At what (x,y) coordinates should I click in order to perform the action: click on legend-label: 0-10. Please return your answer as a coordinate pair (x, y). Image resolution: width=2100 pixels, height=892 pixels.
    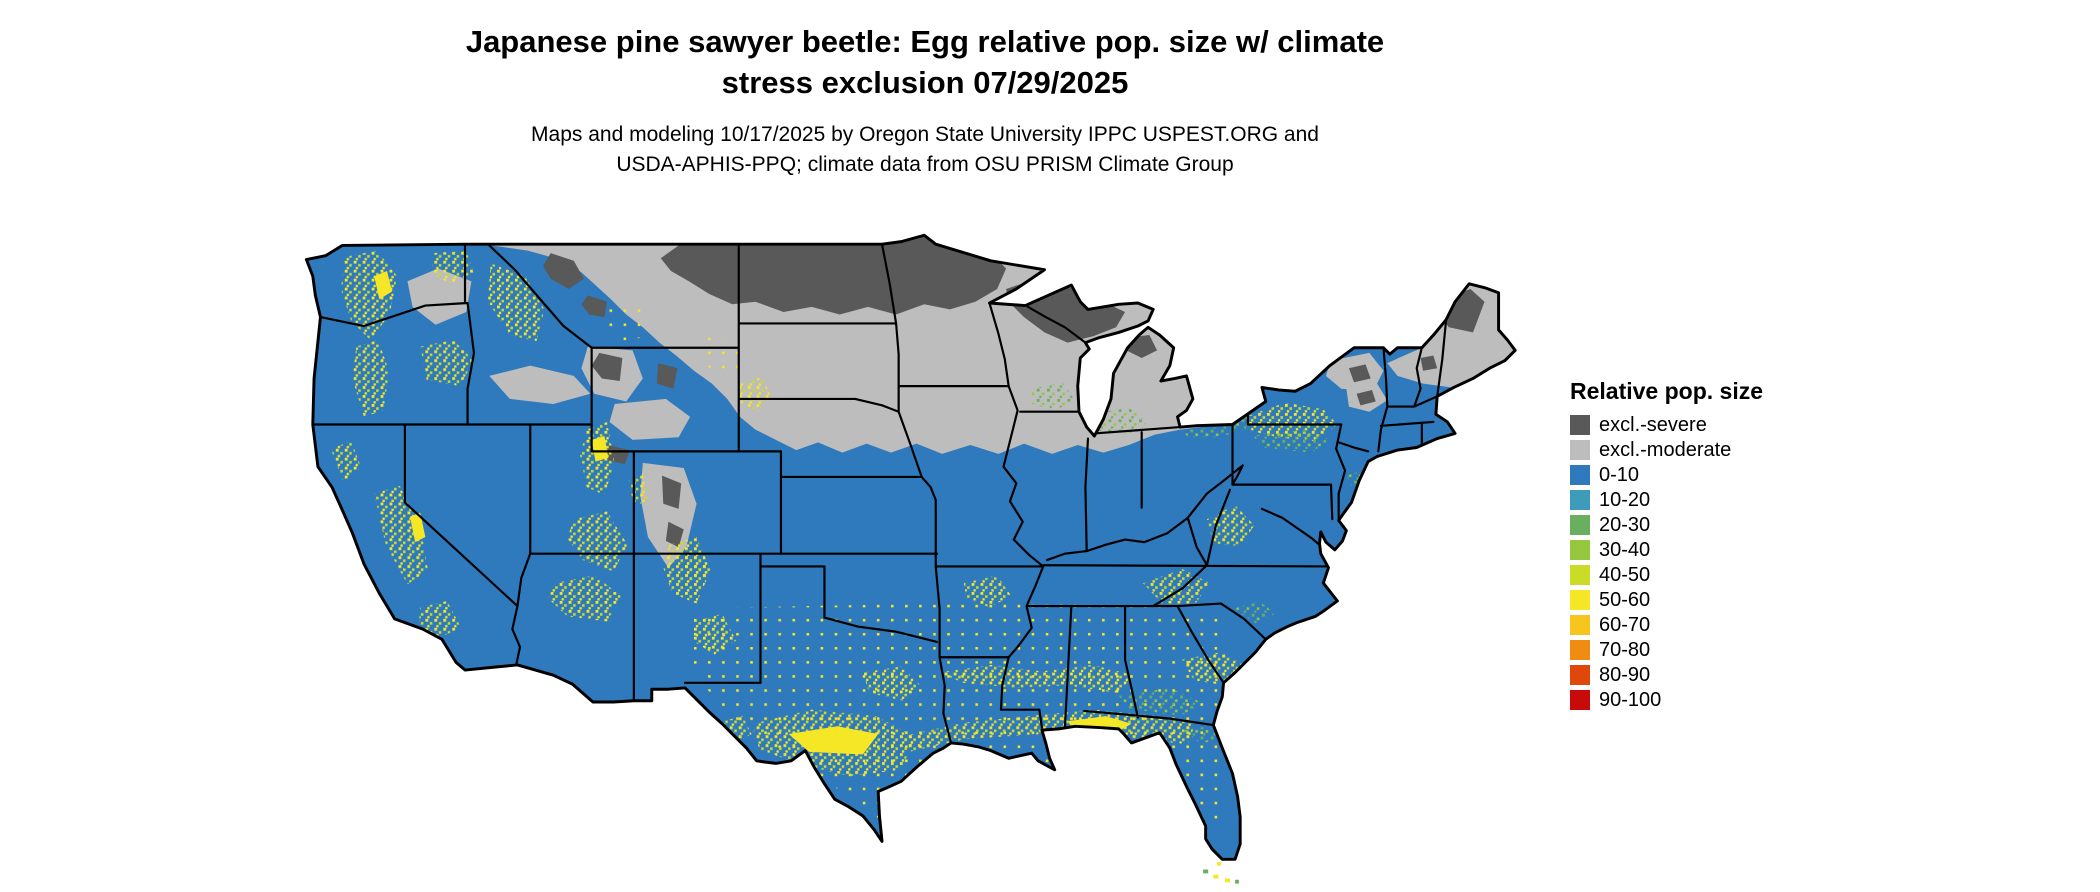
    Looking at the image, I should click on (1619, 475).